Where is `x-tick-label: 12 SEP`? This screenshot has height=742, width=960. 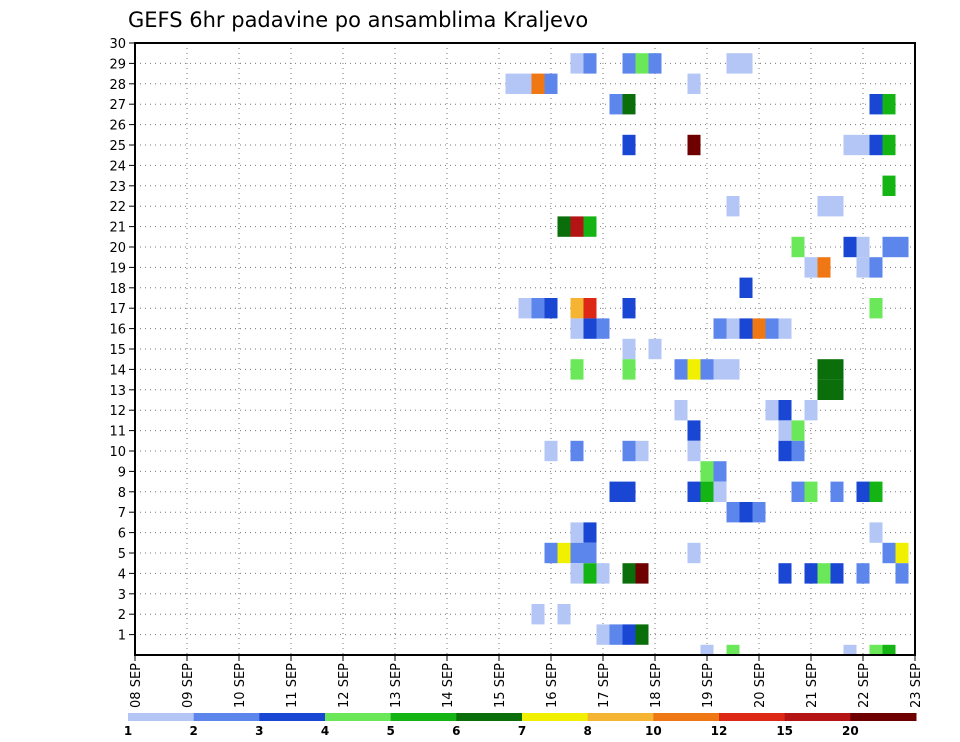
x-tick-label: 12 SEP is located at coordinates (344, 685).